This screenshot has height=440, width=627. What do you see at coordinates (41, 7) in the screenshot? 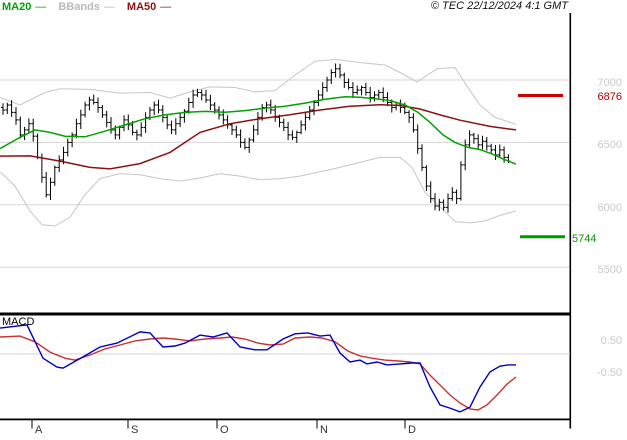
I see `legend-ma20-swatch: —` at bounding box center [41, 7].